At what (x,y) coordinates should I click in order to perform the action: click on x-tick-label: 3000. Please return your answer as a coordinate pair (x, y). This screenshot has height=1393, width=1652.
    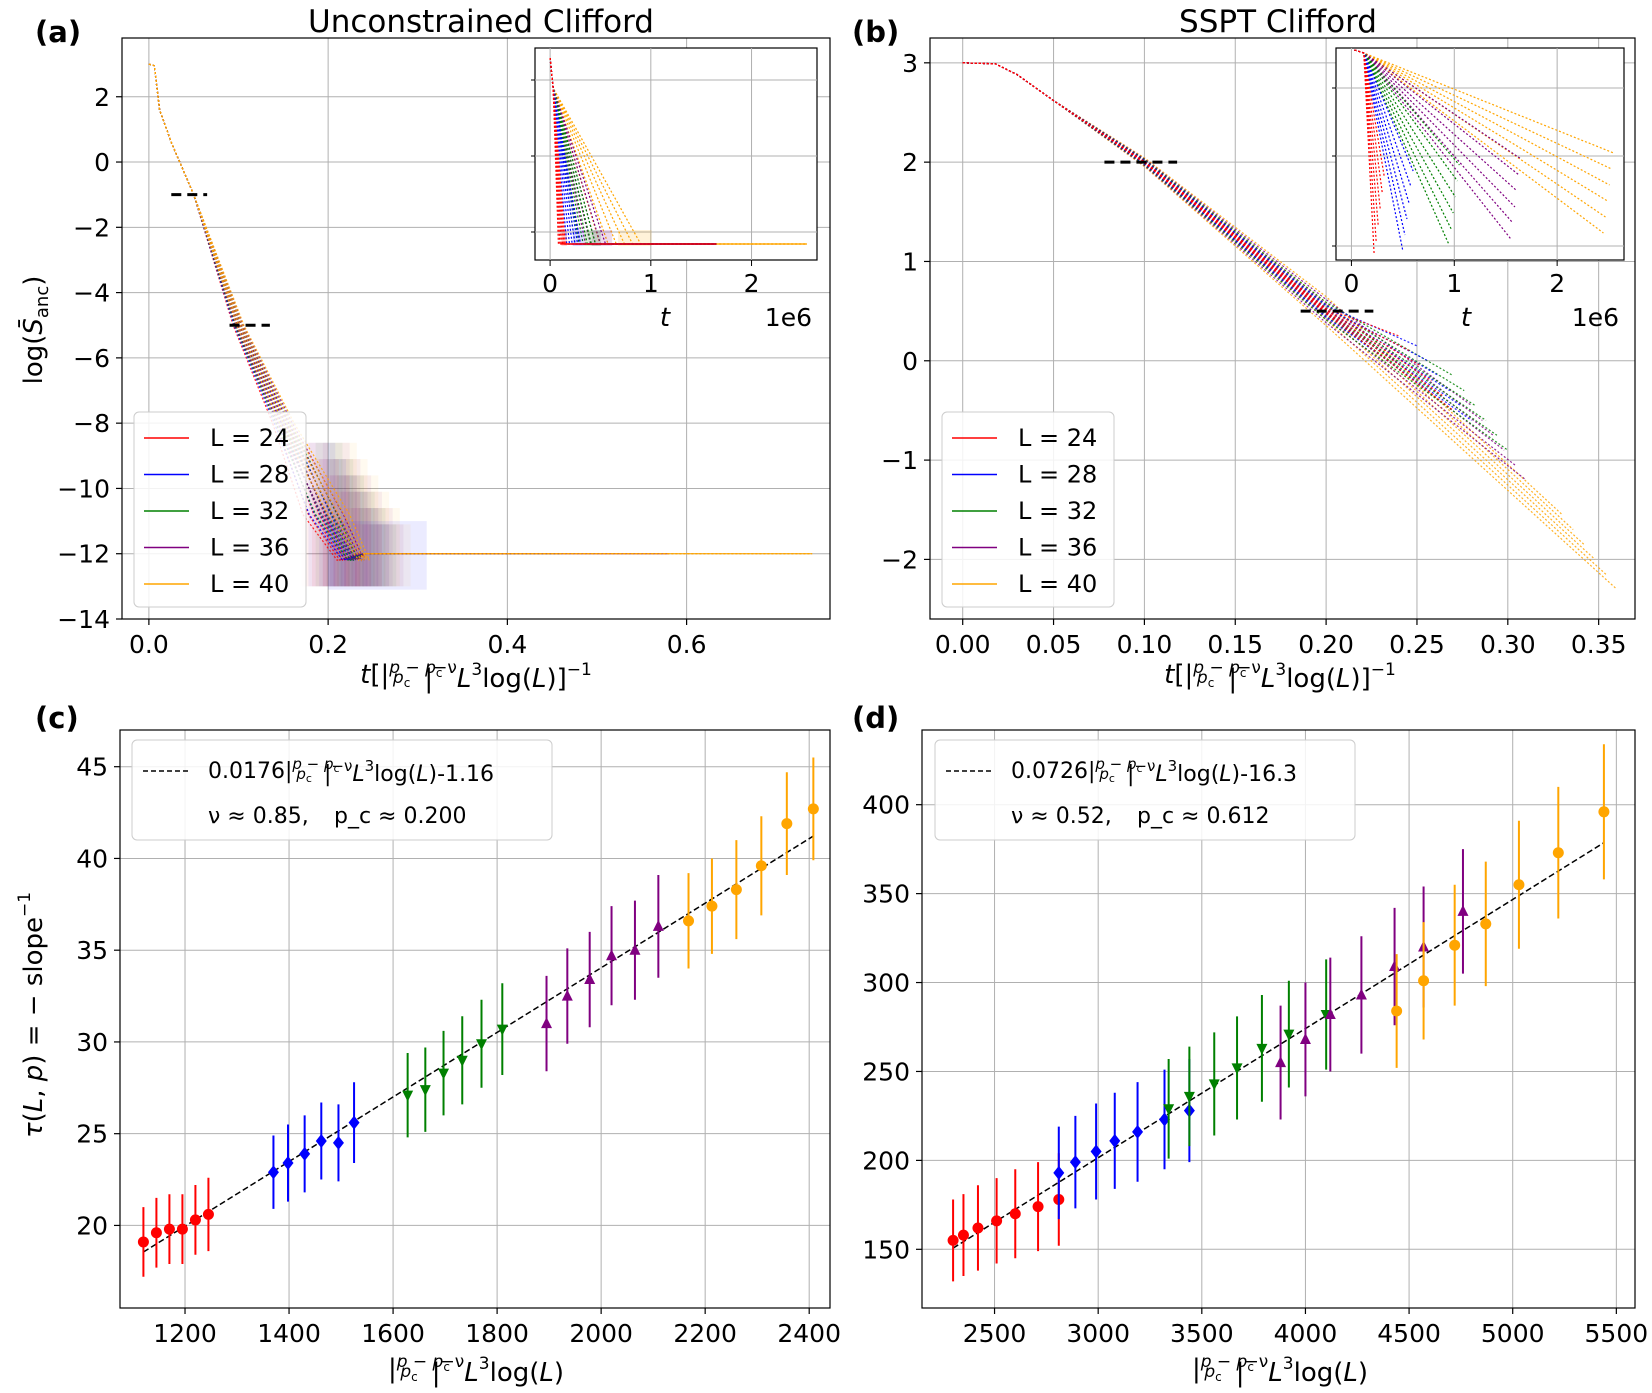
    Looking at the image, I should click on (1098, 1333).